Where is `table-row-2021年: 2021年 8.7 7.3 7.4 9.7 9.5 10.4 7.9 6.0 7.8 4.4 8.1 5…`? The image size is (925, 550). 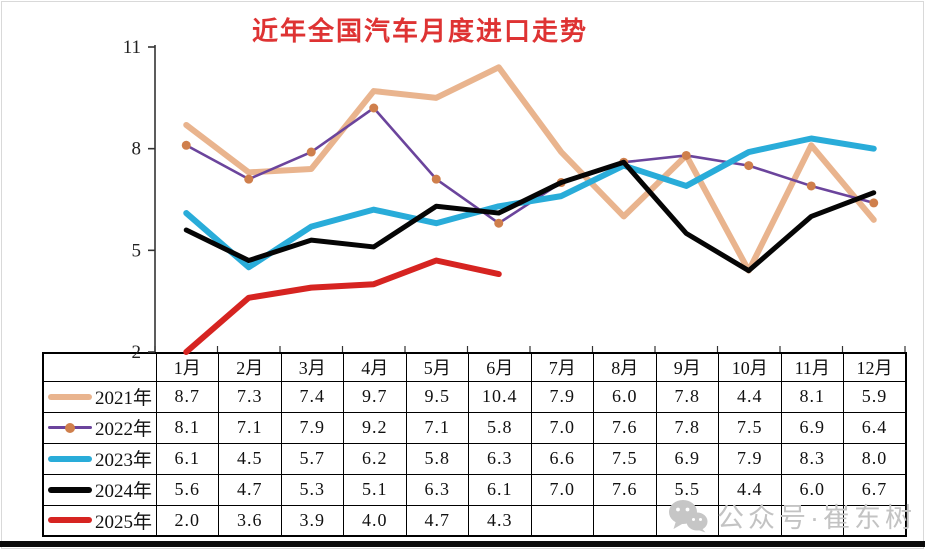
table-row-2021年: 2021年 8.7 7.3 7.4 9.7 9.5 10.4 7.9 6.0 7.8 4.4 8.1 5… is located at coordinates (474, 396).